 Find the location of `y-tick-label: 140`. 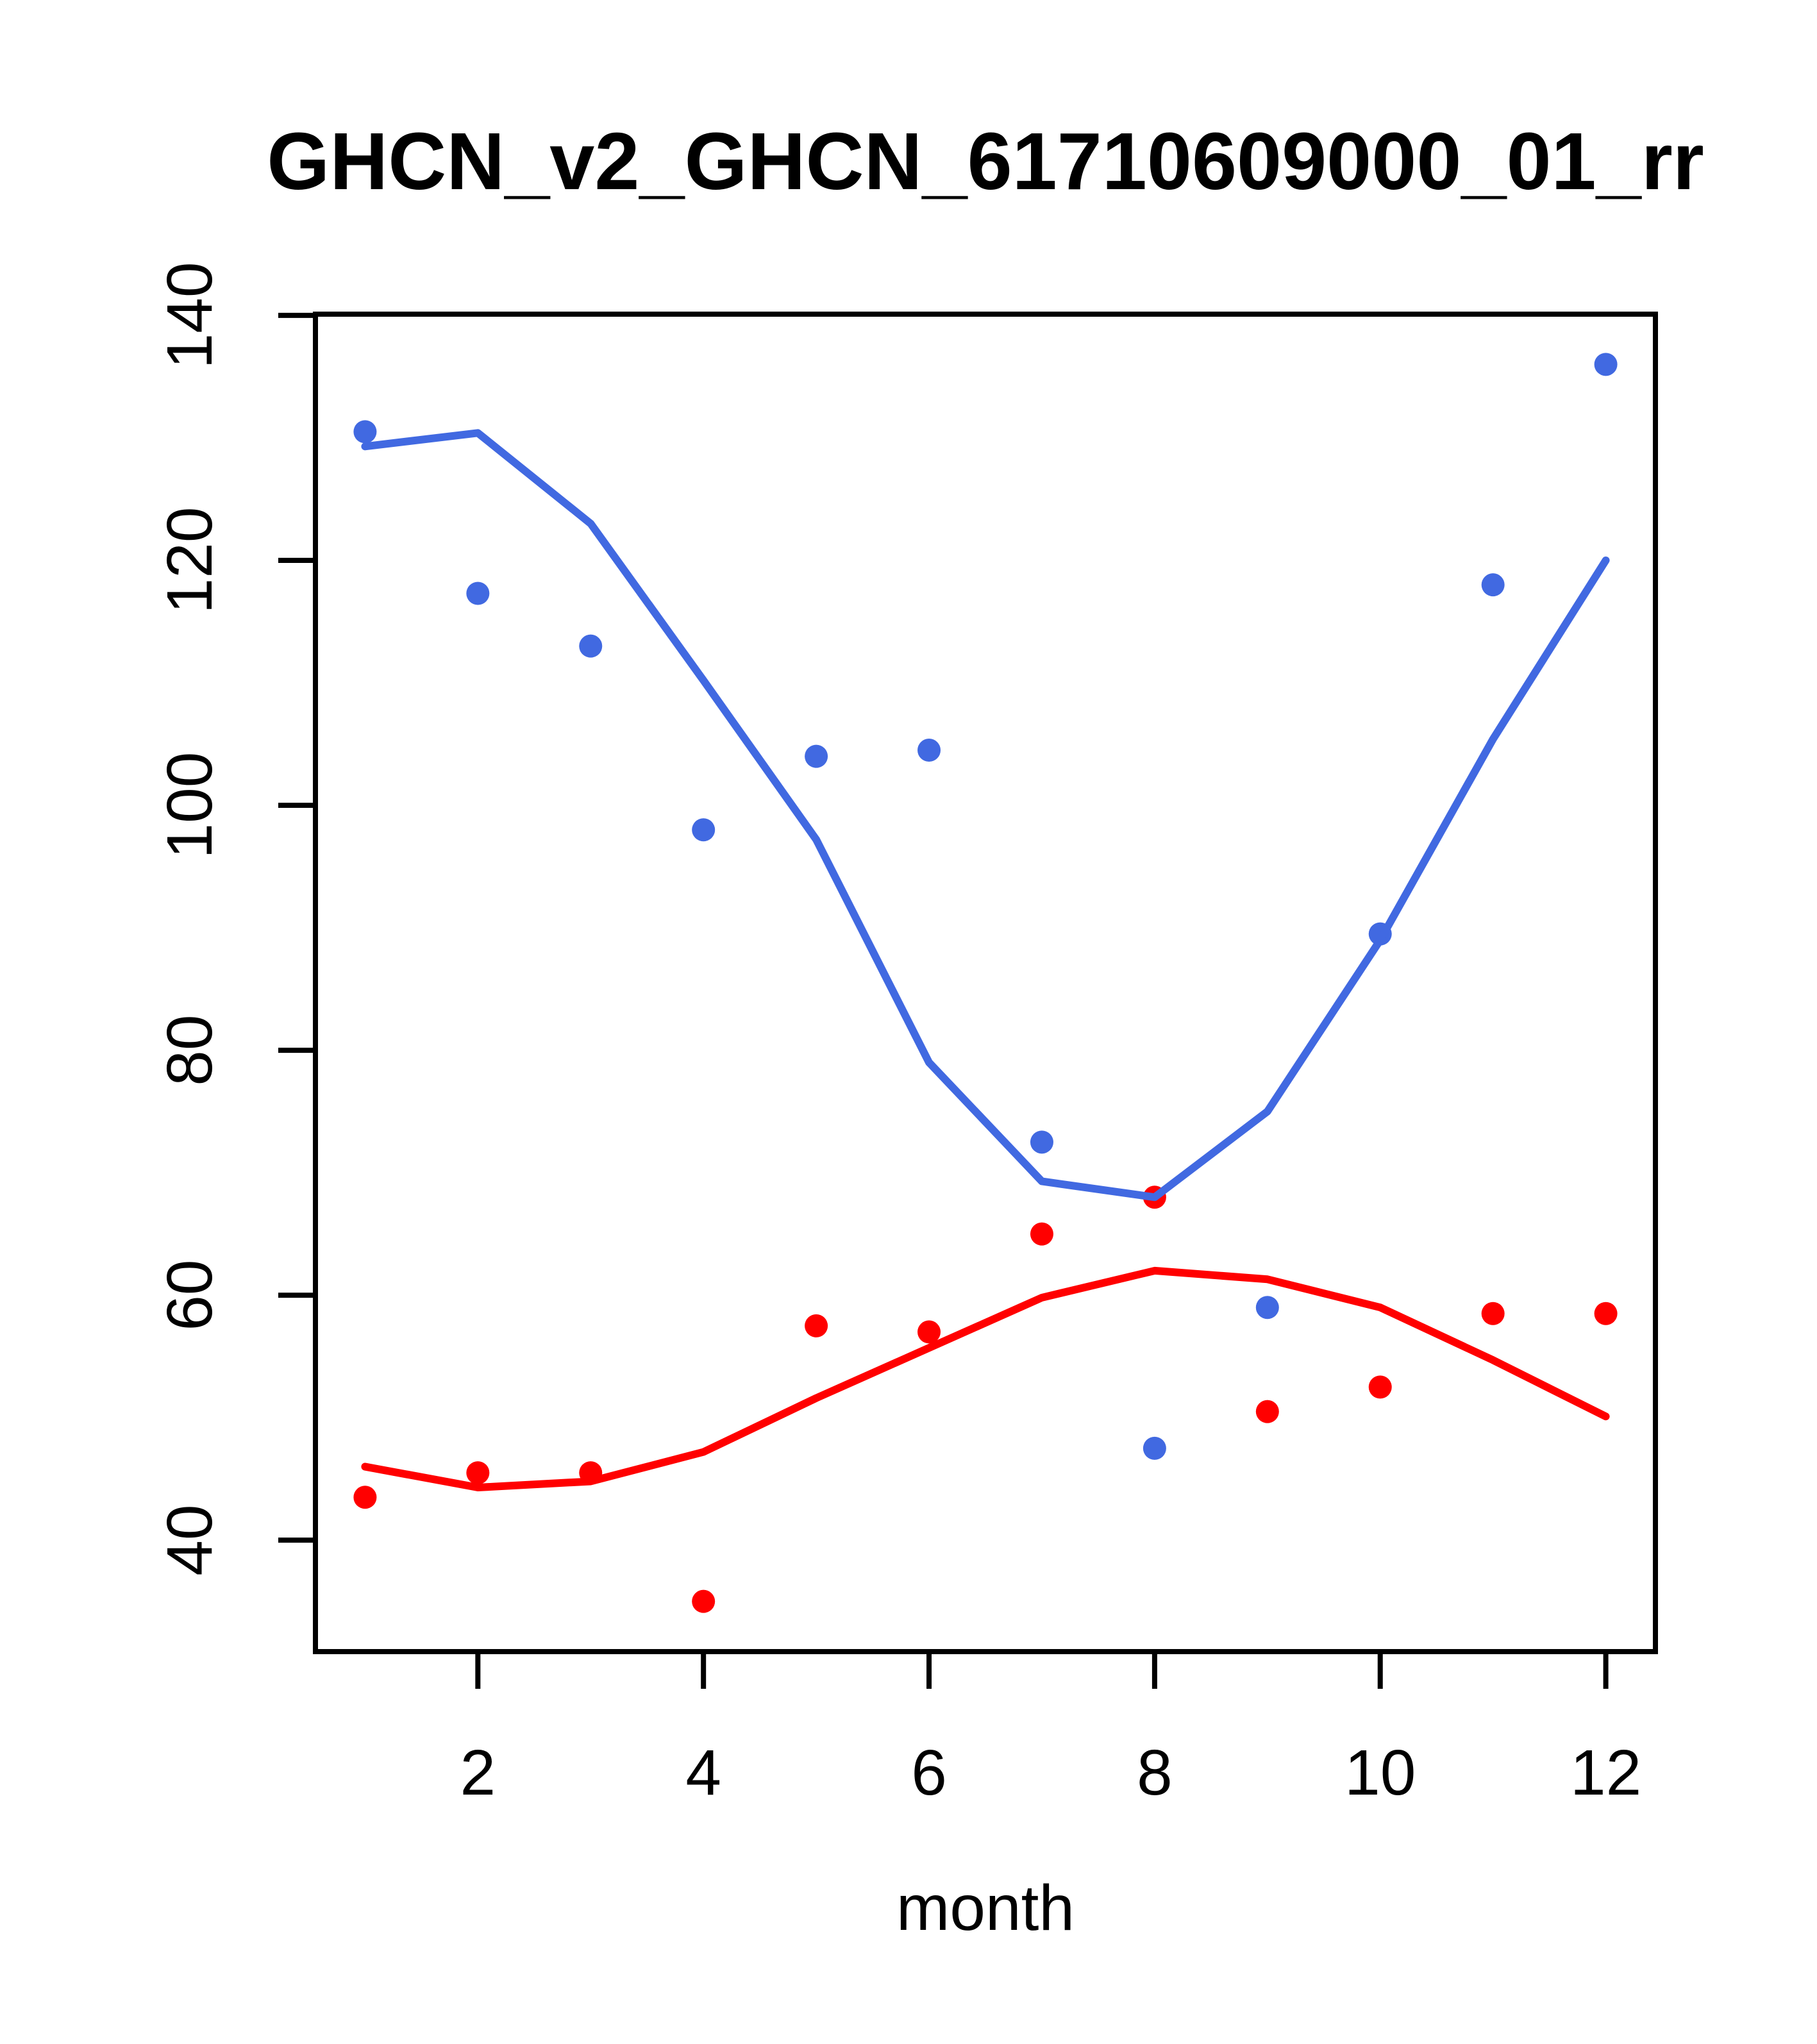

y-tick-label: 140 is located at coordinates (190, 315).